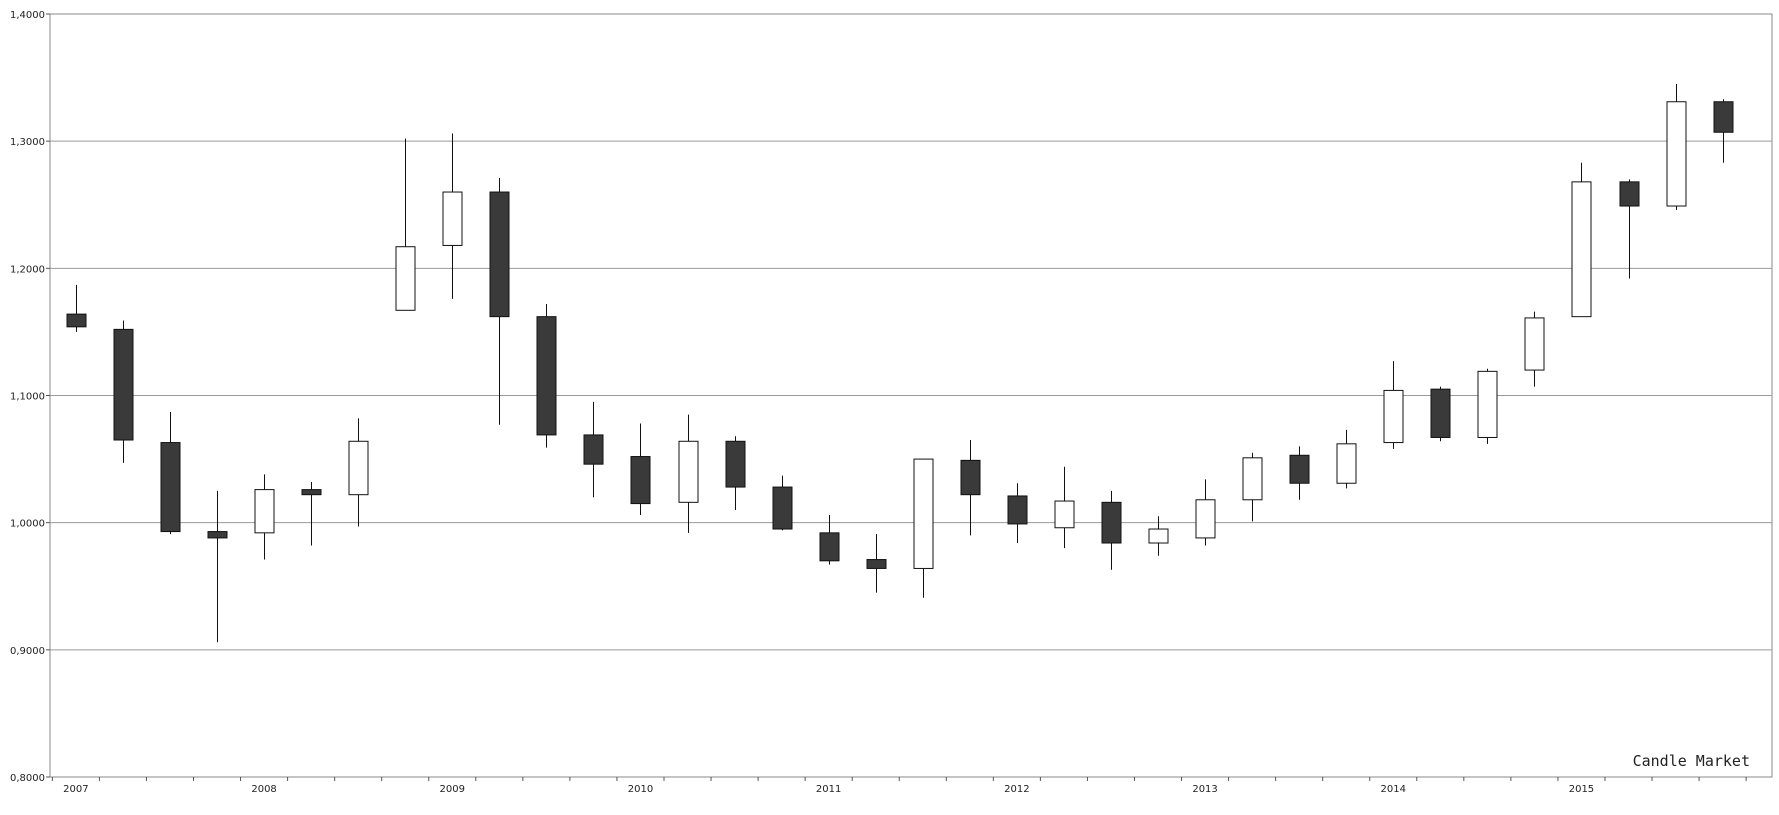 The width and height of the screenshot is (1779, 815). Describe the element at coordinates (452, 789) in the screenshot. I see `x-tick-label: 2009` at that location.